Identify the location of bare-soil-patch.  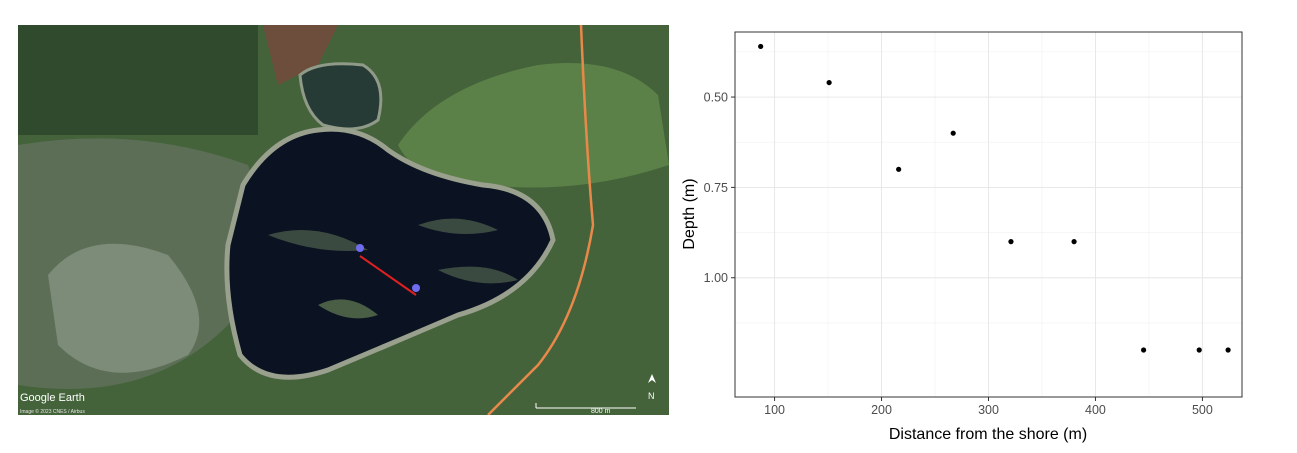
(300, 55).